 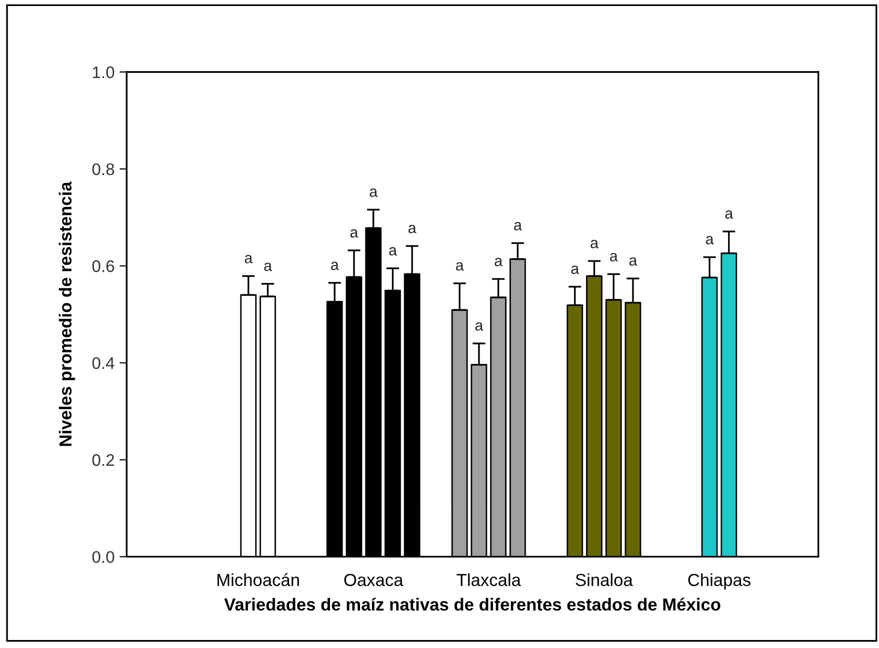 I want to click on y-axis-title: Niveles promedio de resistencia, so click(x=67, y=314).